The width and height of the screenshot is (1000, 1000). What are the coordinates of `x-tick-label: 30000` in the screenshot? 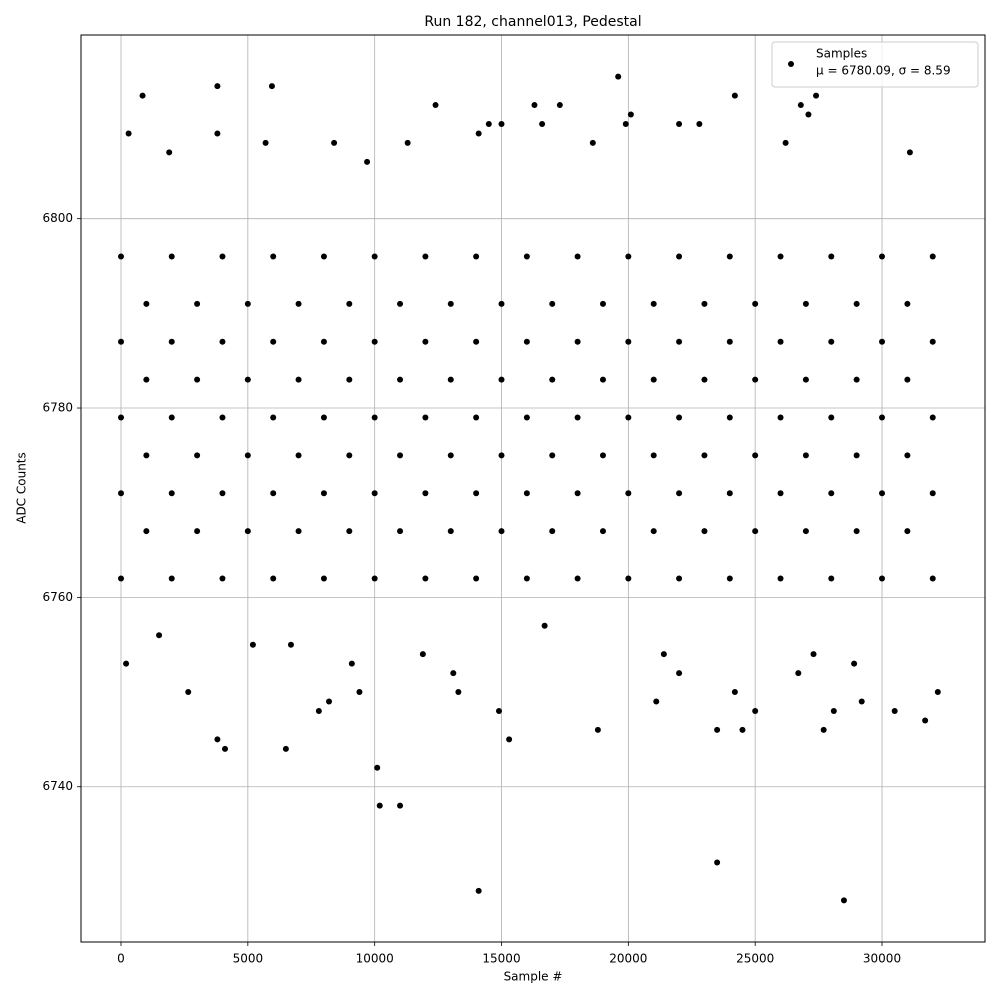 It's located at (882, 959).